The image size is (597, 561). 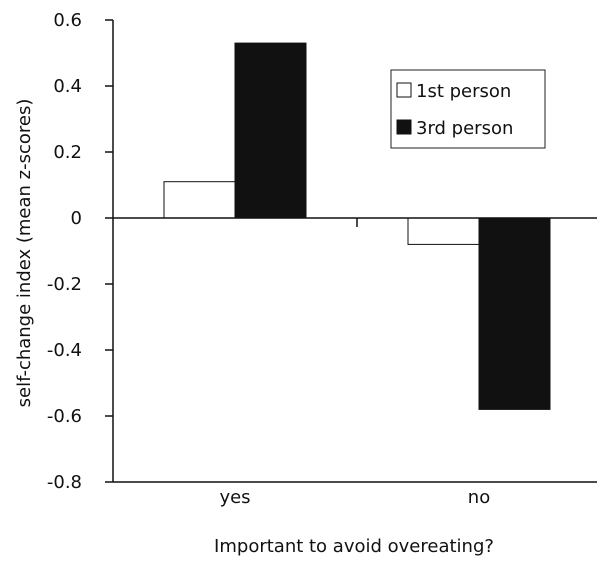 I want to click on y-tick-label-6: -0.6, so click(x=64, y=416).